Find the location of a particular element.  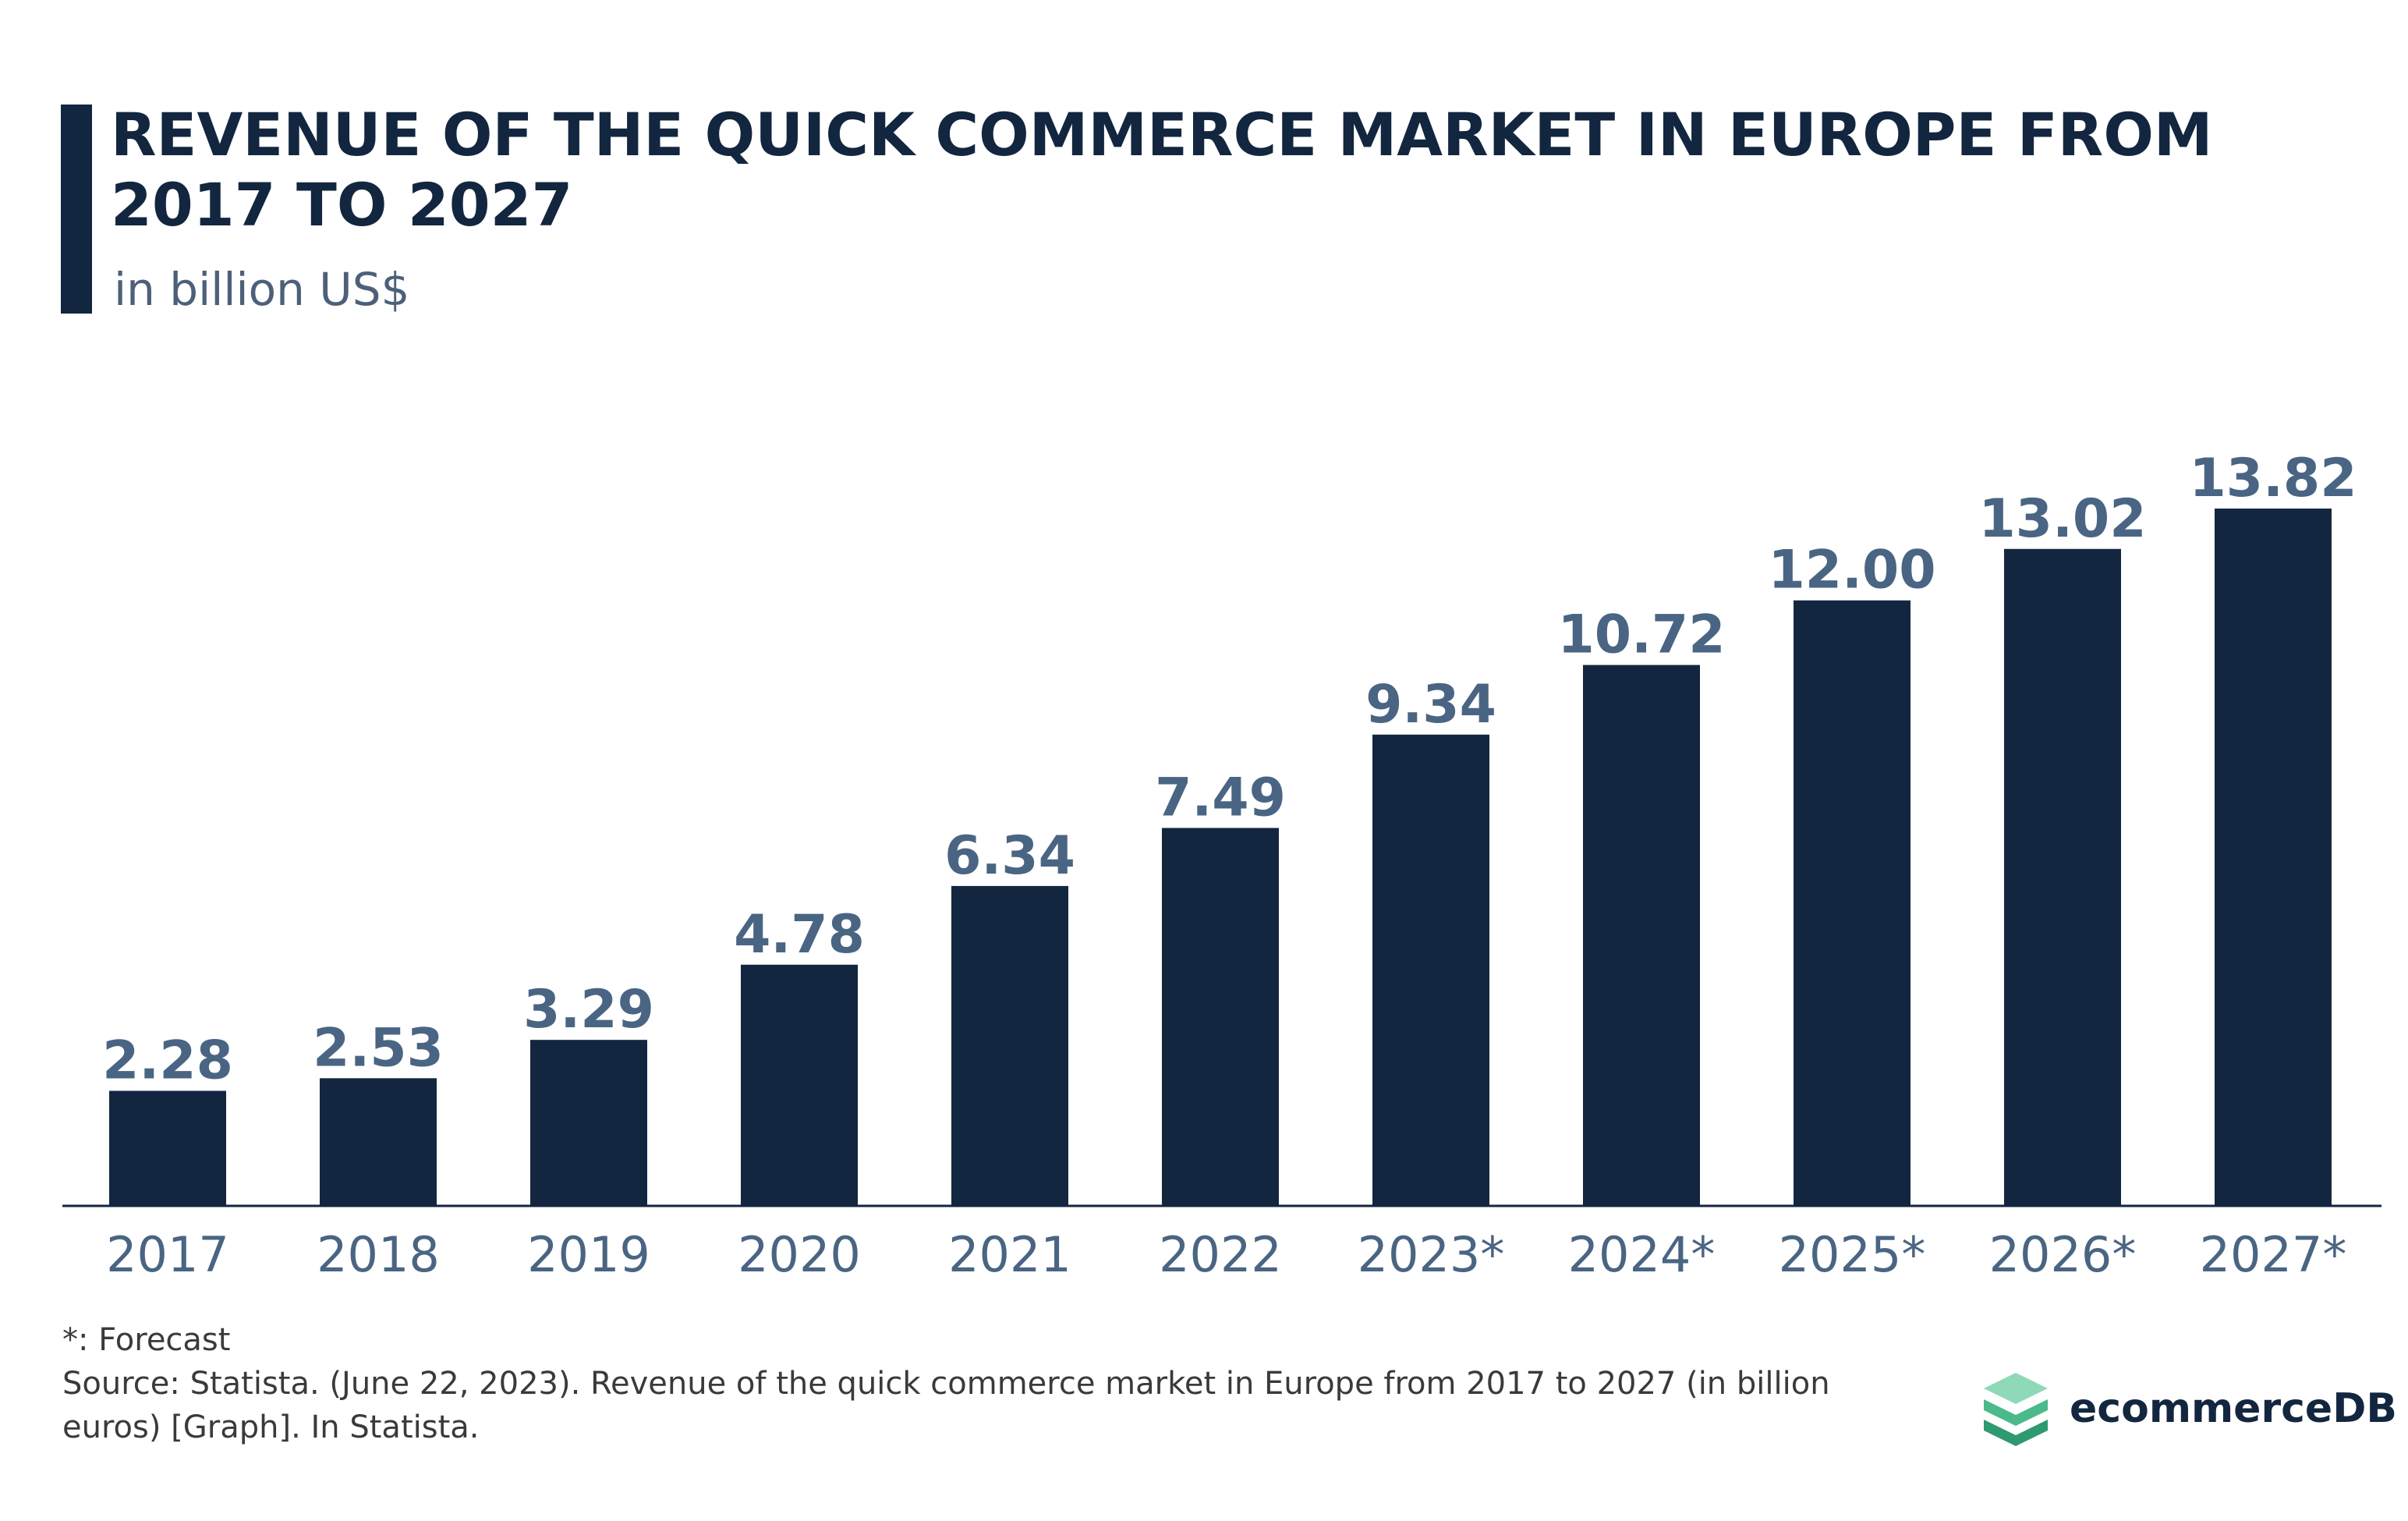

value-label: 3.29 is located at coordinates (588, 1010).